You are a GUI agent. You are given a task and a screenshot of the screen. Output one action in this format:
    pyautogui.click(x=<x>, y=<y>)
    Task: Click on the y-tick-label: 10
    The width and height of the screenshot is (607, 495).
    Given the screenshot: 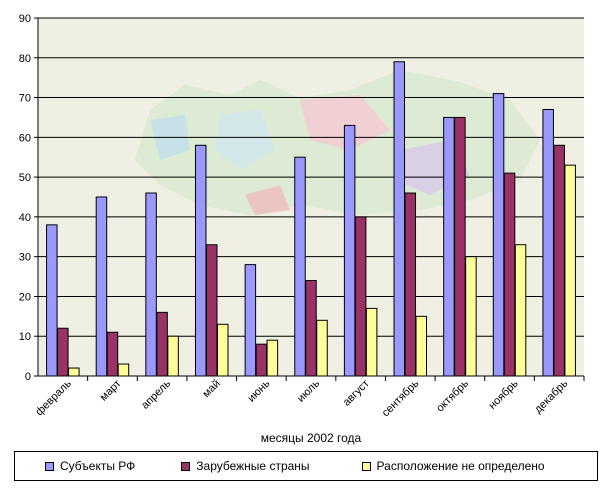 What is the action you would take?
    pyautogui.click(x=25, y=337)
    